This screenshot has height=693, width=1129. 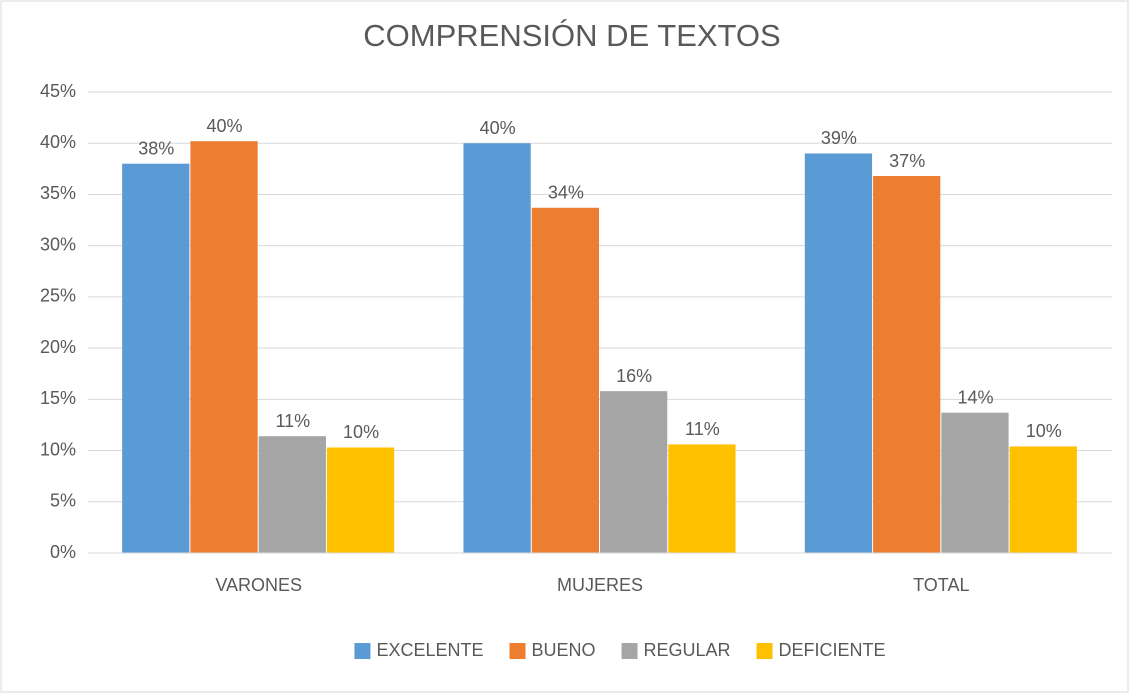 I want to click on data-label: 16%, so click(x=634, y=376).